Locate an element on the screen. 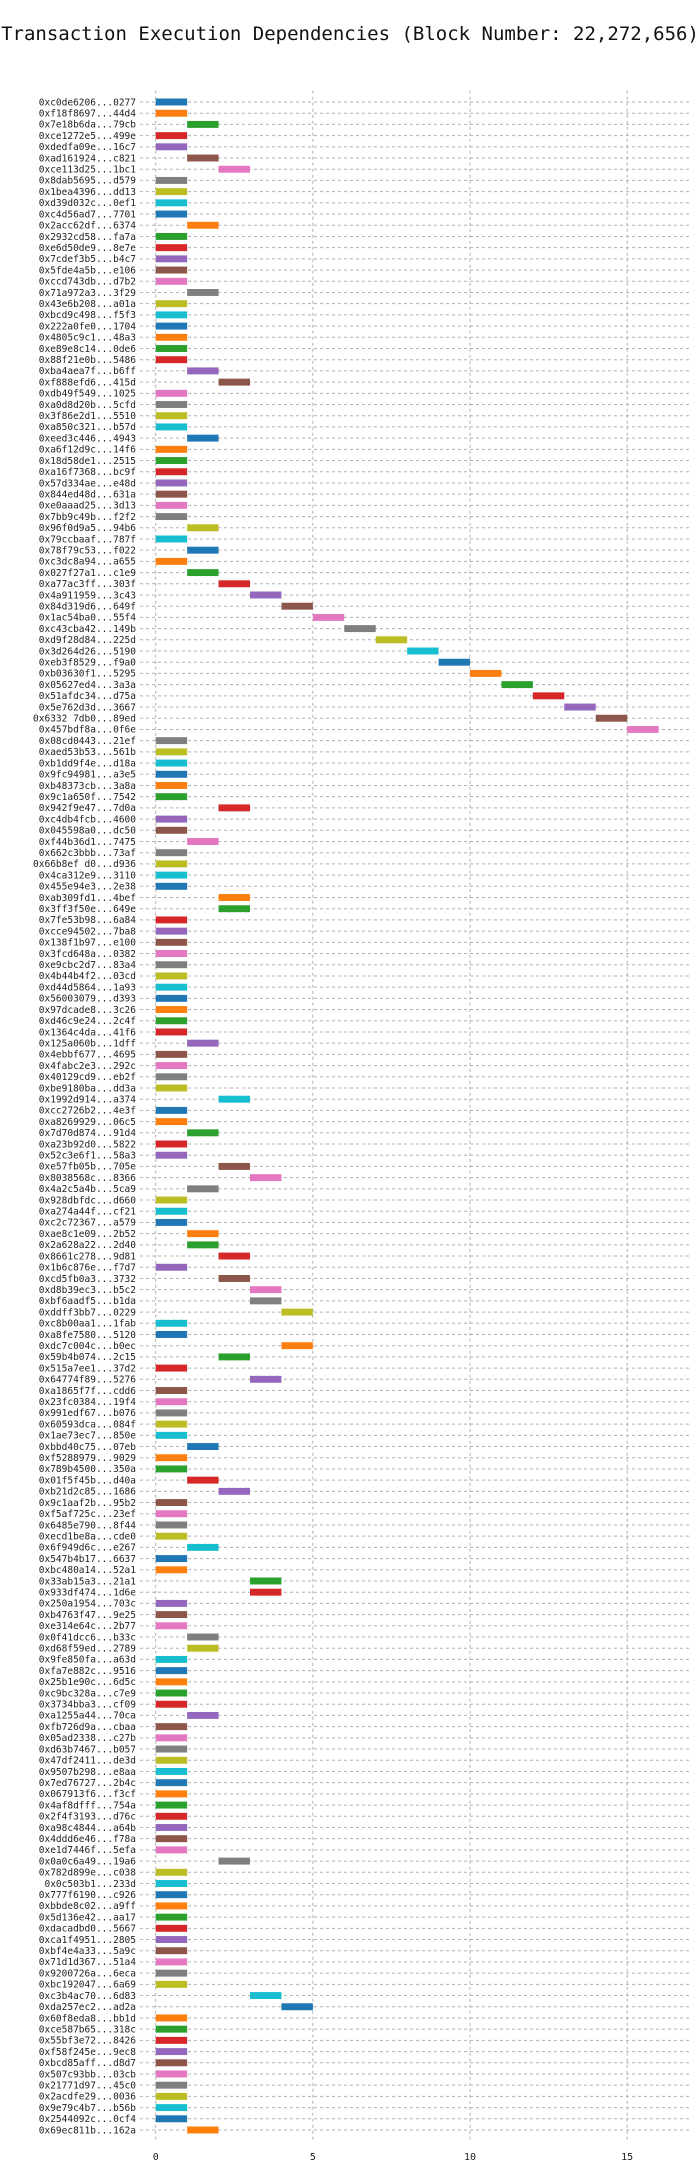  task-label: 0xca1f4951...2805 is located at coordinates (87, 1940).